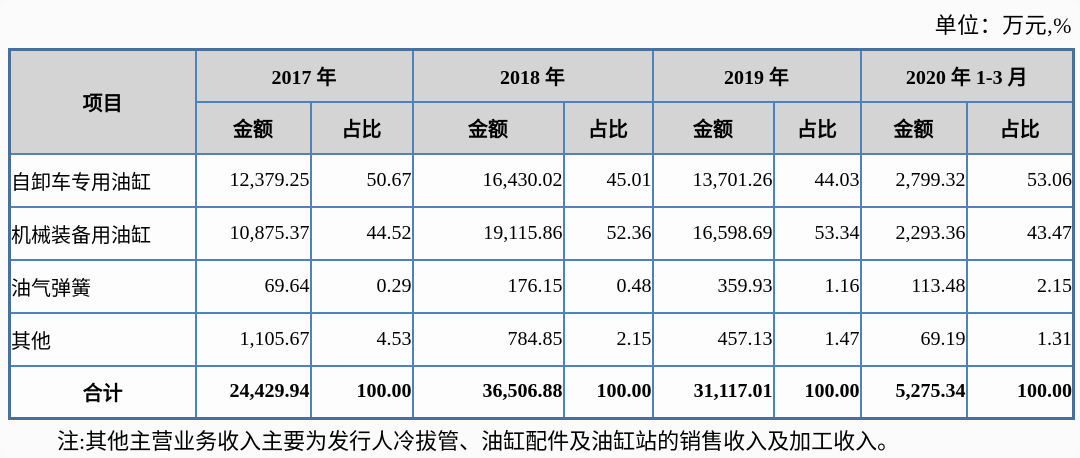 The width and height of the screenshot is (1080, 458). Describe the element at coordinates (304, 75) in the screenshot. I see `column-header-year-2017: 2017 年` at that location.